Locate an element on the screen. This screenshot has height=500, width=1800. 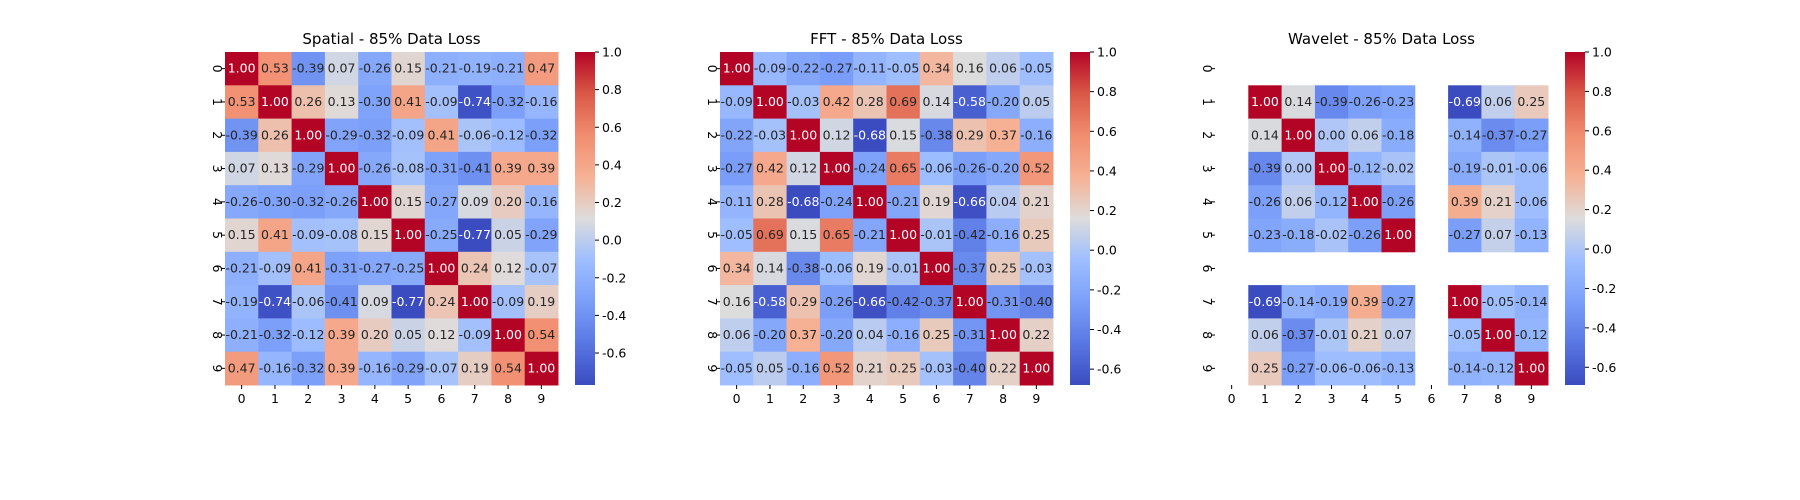
cell-label: -0.29 is located at coordinates (341, 134).